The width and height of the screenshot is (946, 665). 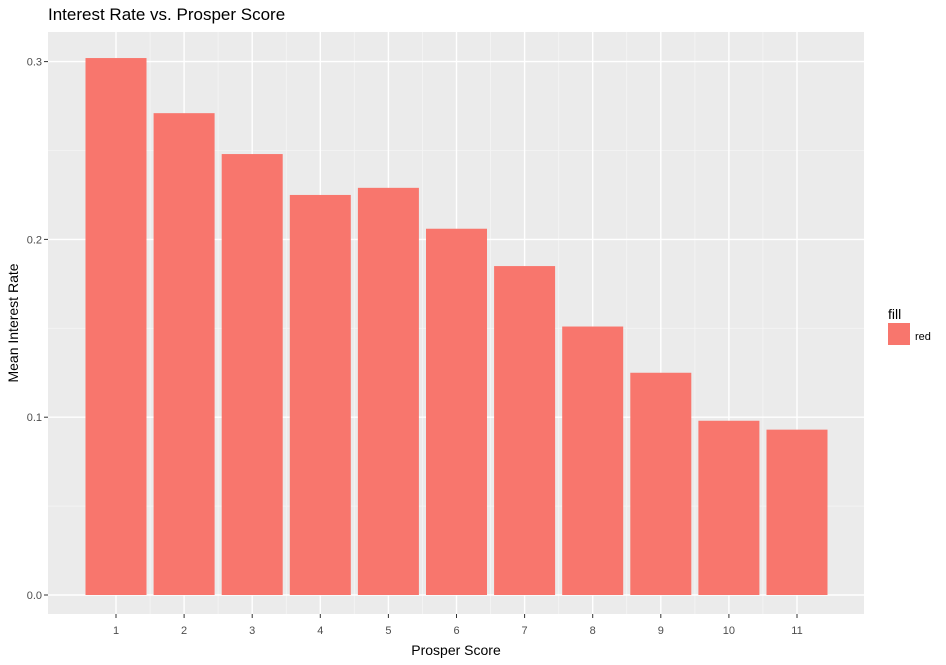 What do you see at coordinates (13, 322) in the screenshot?
I see `y-axis-title: Mean Interest Rate` at bounding box center [13, 322].